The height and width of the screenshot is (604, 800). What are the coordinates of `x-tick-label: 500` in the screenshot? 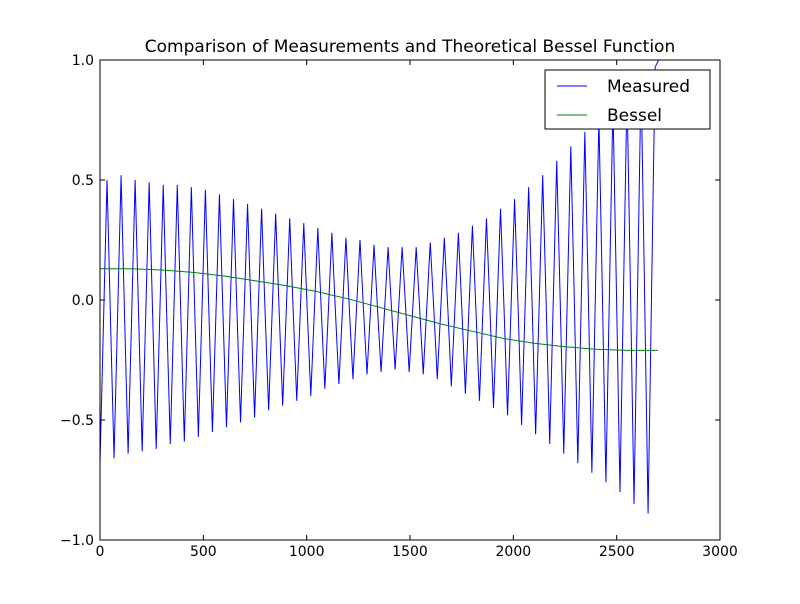 It's located at (203, 552).